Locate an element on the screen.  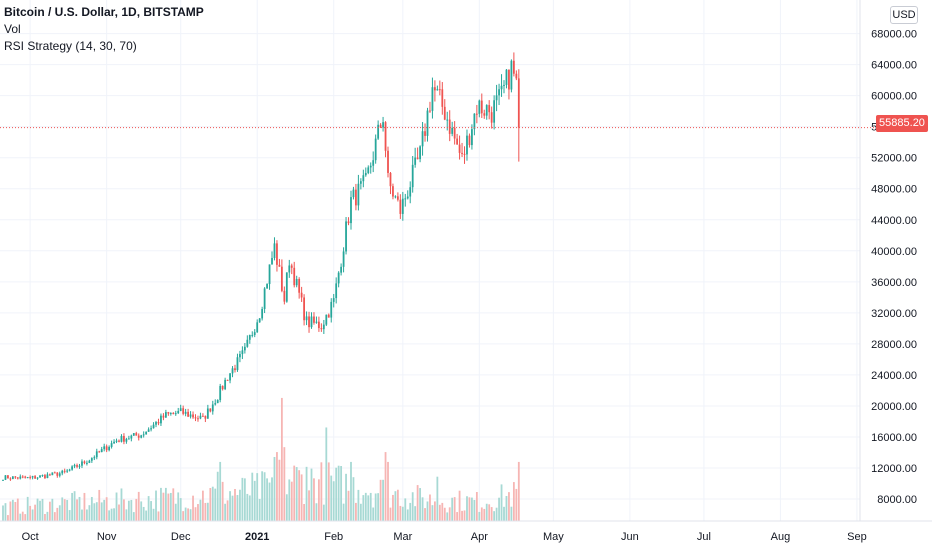
y-tick-label: 32000.00 is located at coordinates (894, 314).